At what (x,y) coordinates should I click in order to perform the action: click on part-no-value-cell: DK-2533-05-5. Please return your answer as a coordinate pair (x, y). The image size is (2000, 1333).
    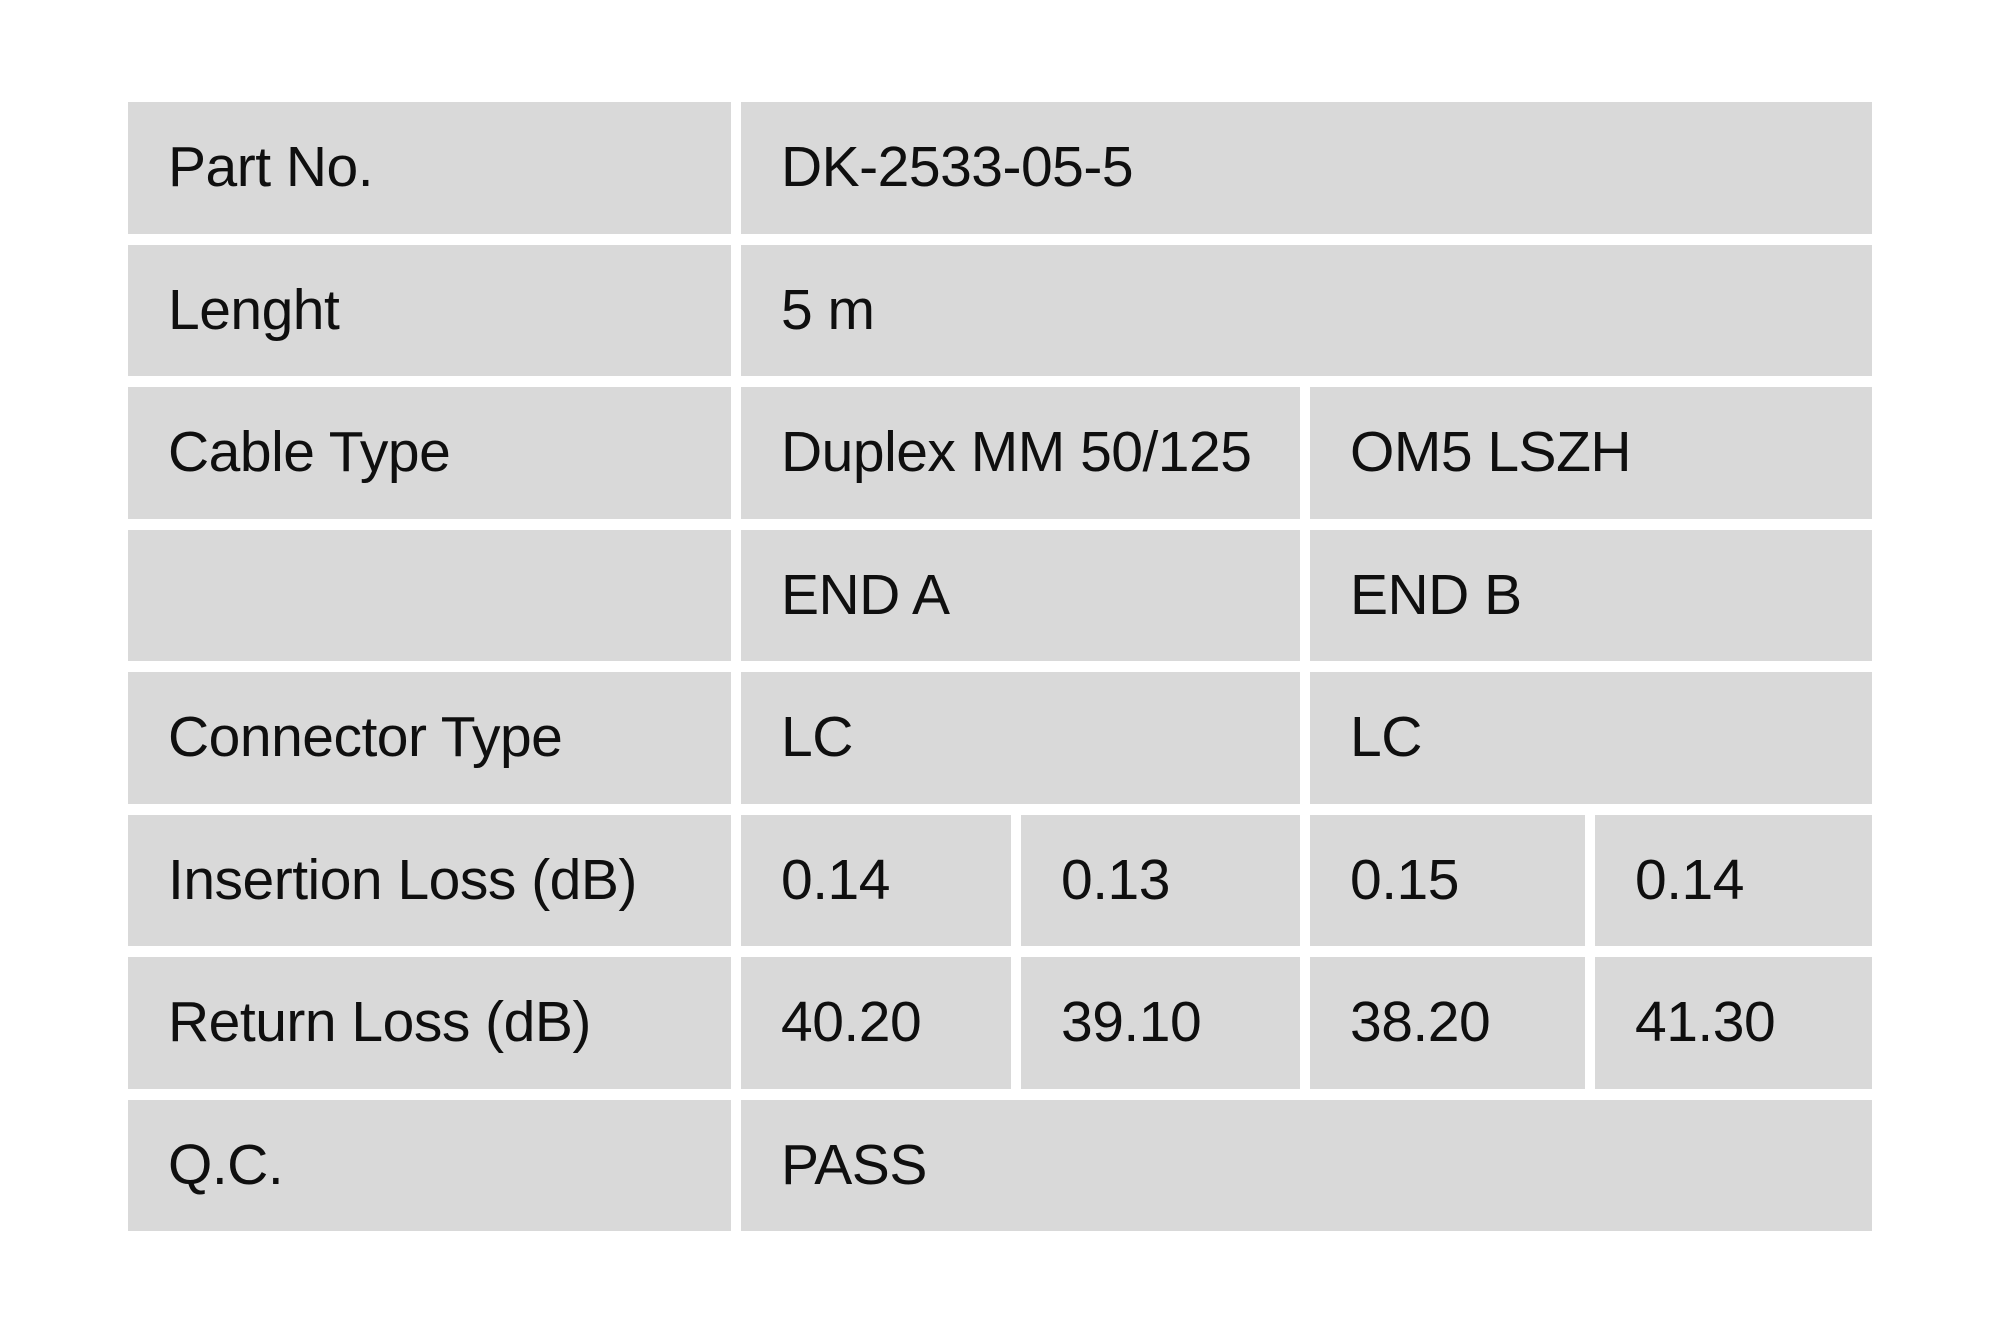
    Looking at the image, I should click on (1306, 168).